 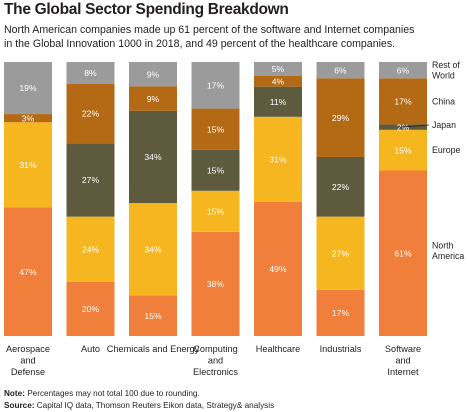 I want to click on data-label-china-healthcare: 4%, so click(x=278, y=81).